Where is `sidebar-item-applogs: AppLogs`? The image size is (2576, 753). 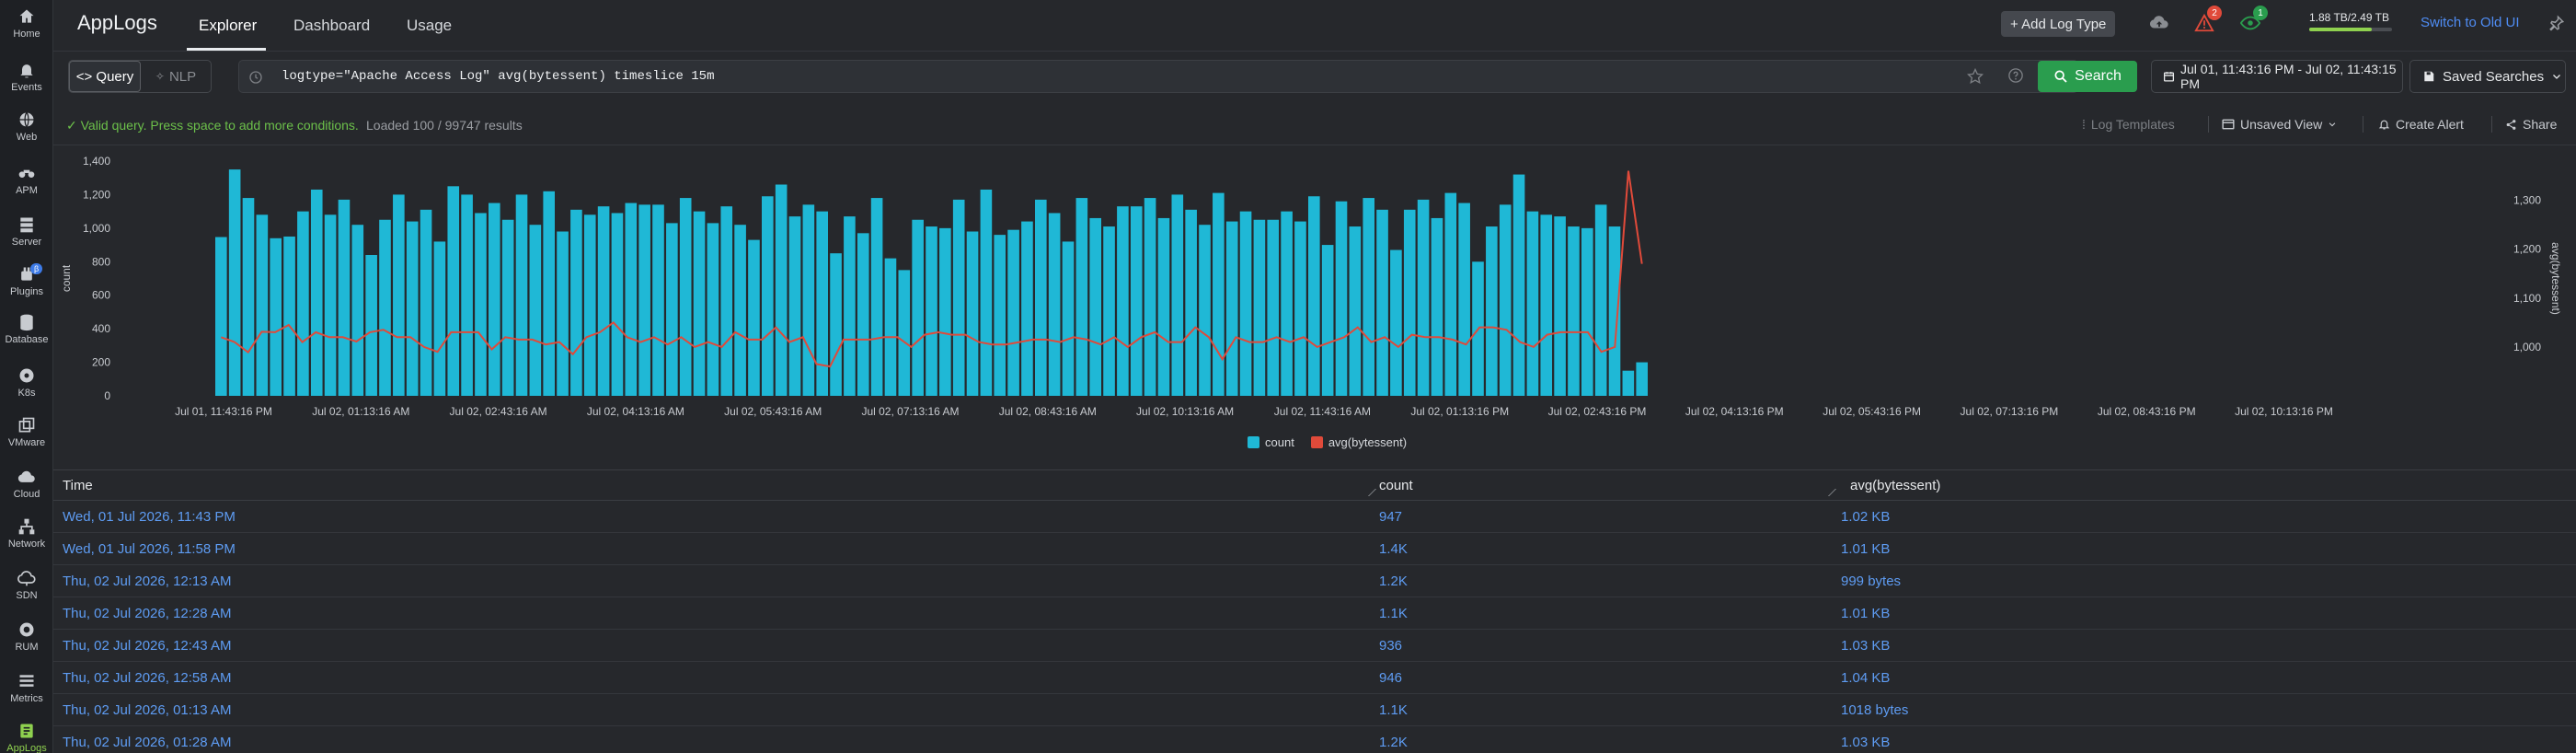 sidebar-item-applogs: AppLogs is located at coordinates (26, 733).